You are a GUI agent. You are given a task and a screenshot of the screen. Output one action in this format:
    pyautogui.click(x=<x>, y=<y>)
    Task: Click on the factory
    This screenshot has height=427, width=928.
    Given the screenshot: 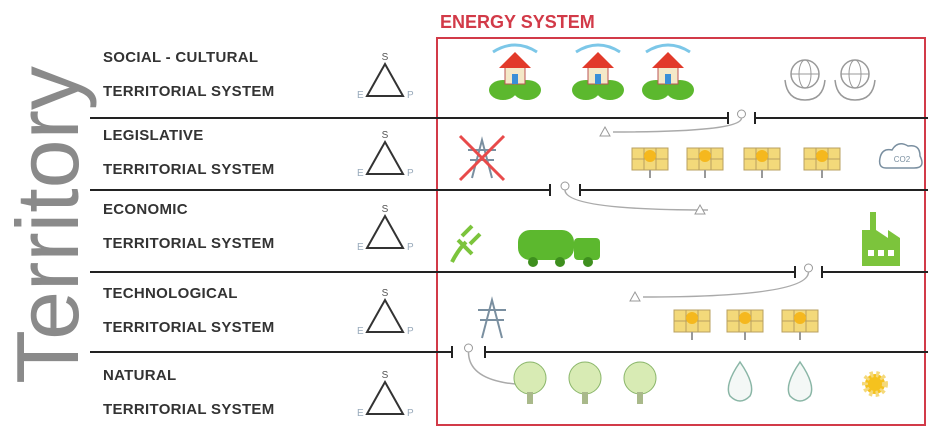 What is the action you would take?
    pyautogui.click(x=881, y=239)
    